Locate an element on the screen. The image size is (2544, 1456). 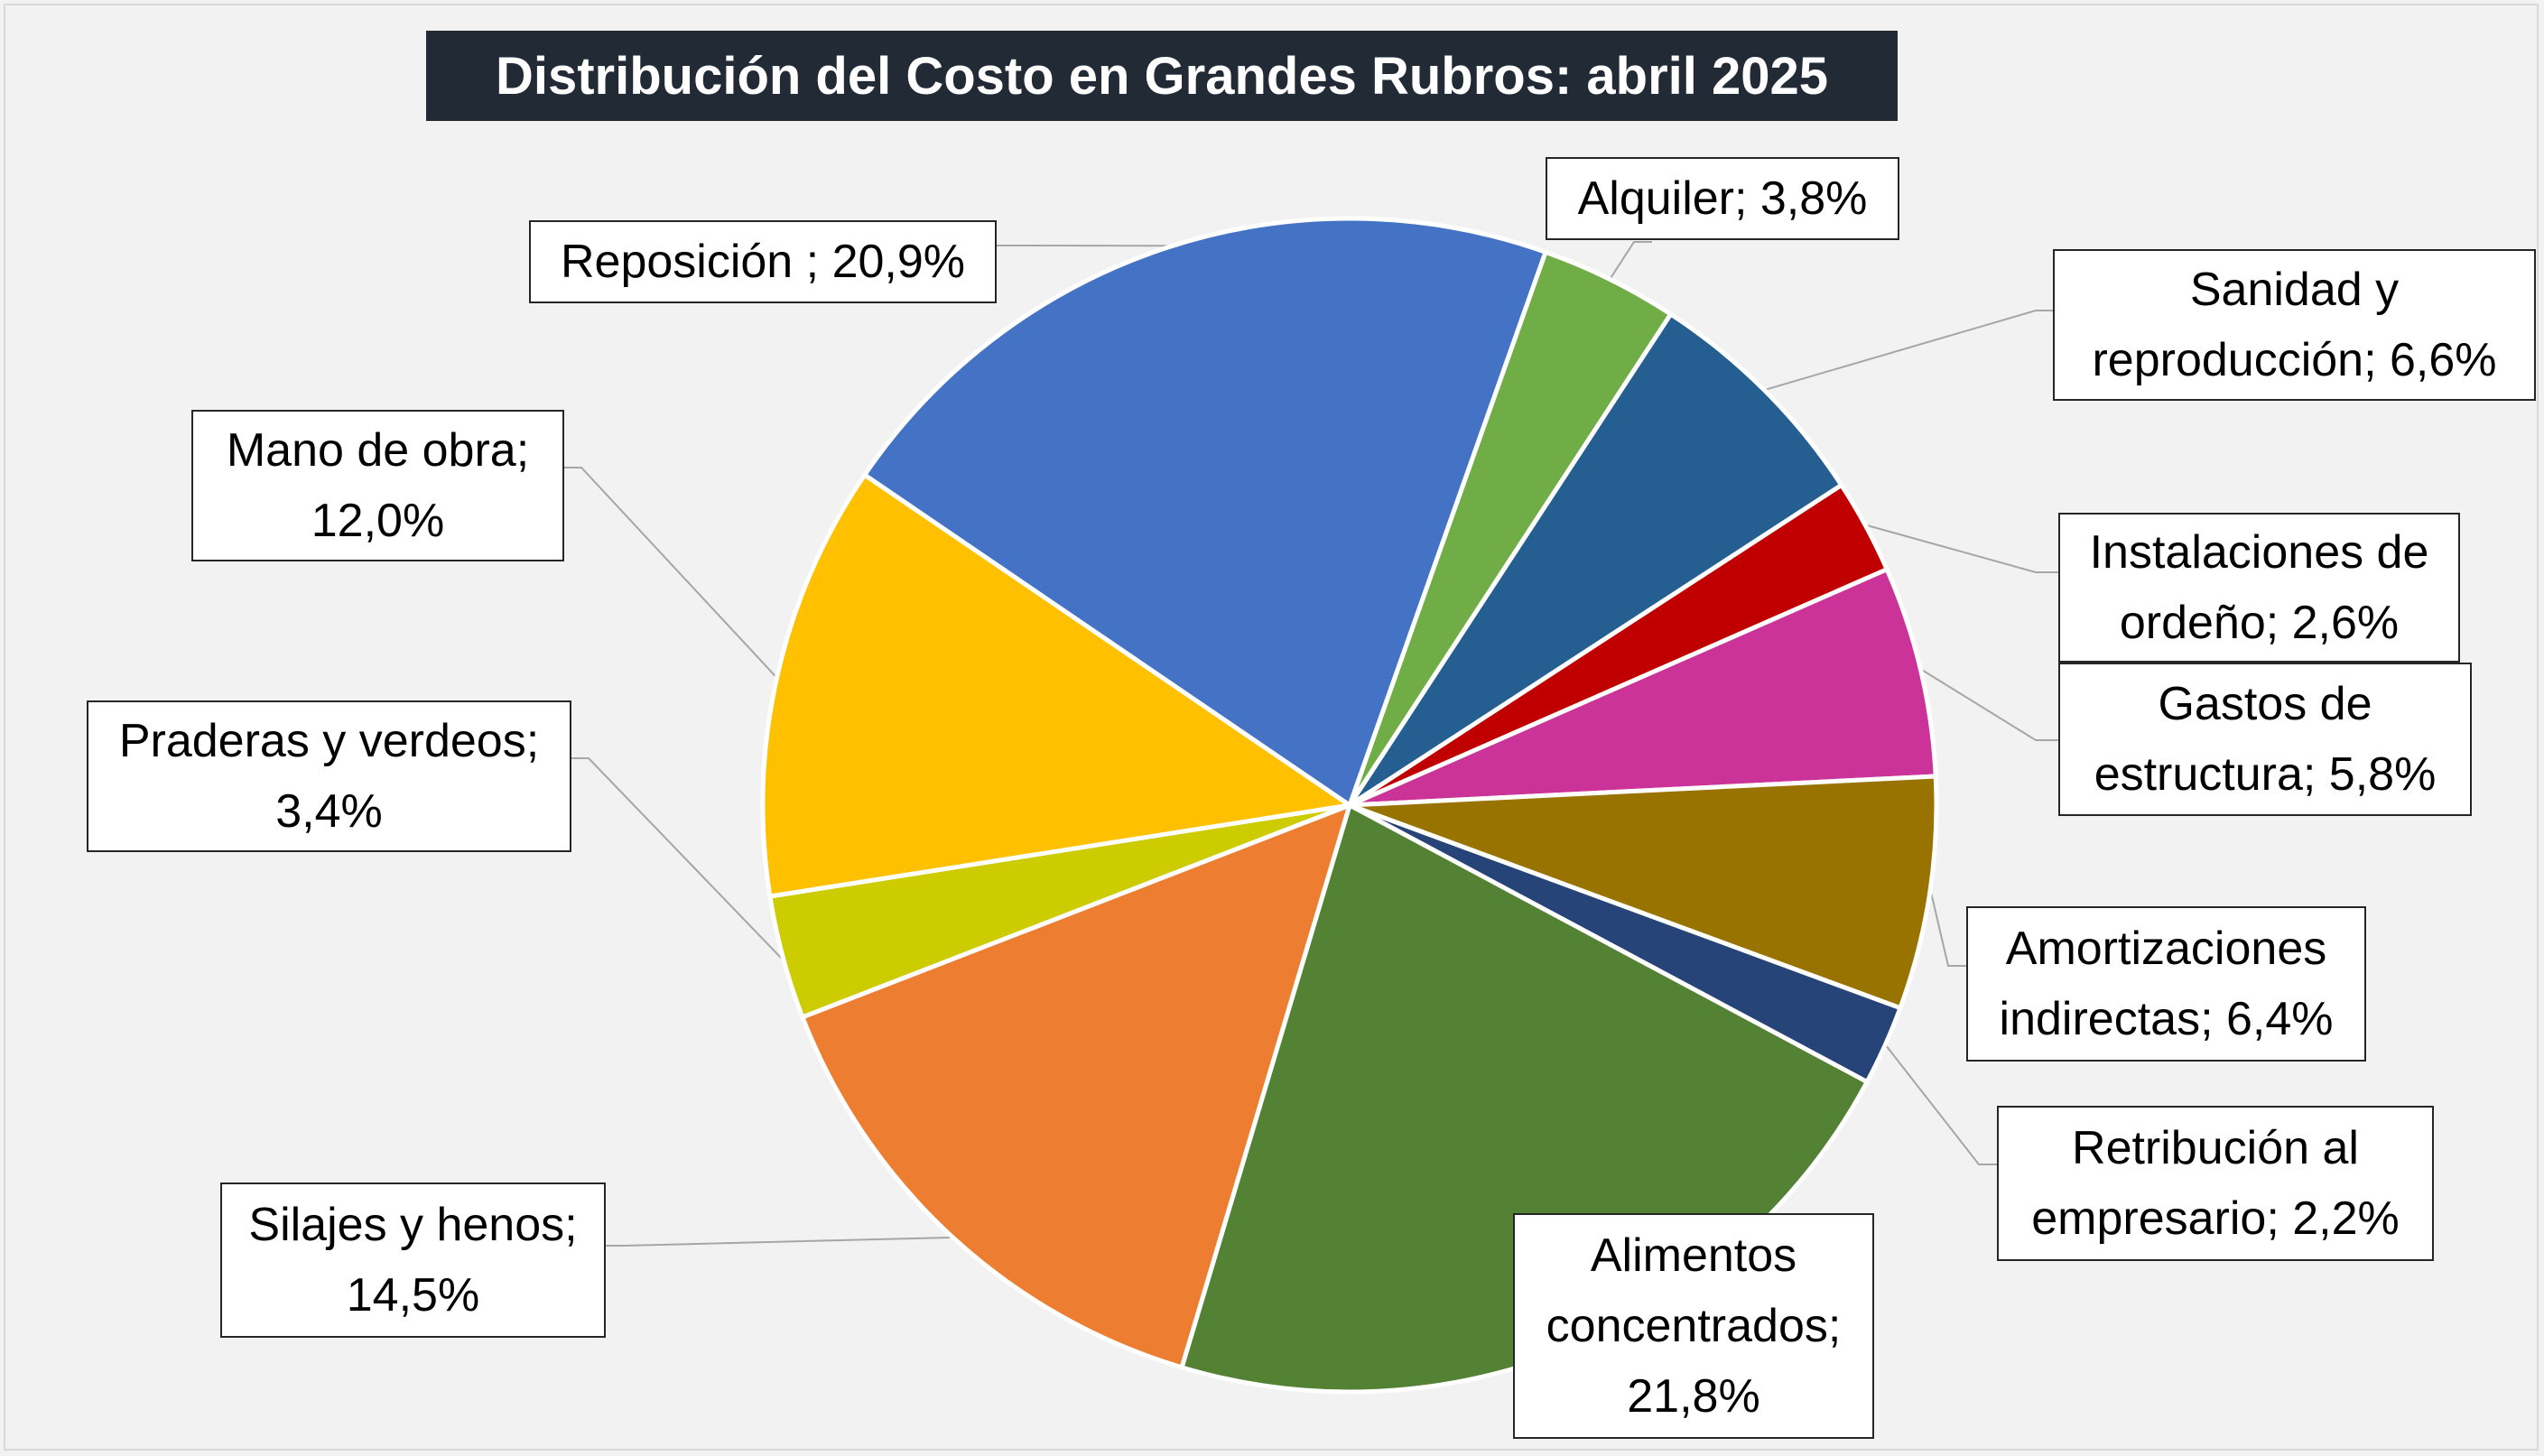
data-label-instalaciones-de-ordeno: Instalaciones de ordeño; 2,6% is located at coordinates (2259, 588).